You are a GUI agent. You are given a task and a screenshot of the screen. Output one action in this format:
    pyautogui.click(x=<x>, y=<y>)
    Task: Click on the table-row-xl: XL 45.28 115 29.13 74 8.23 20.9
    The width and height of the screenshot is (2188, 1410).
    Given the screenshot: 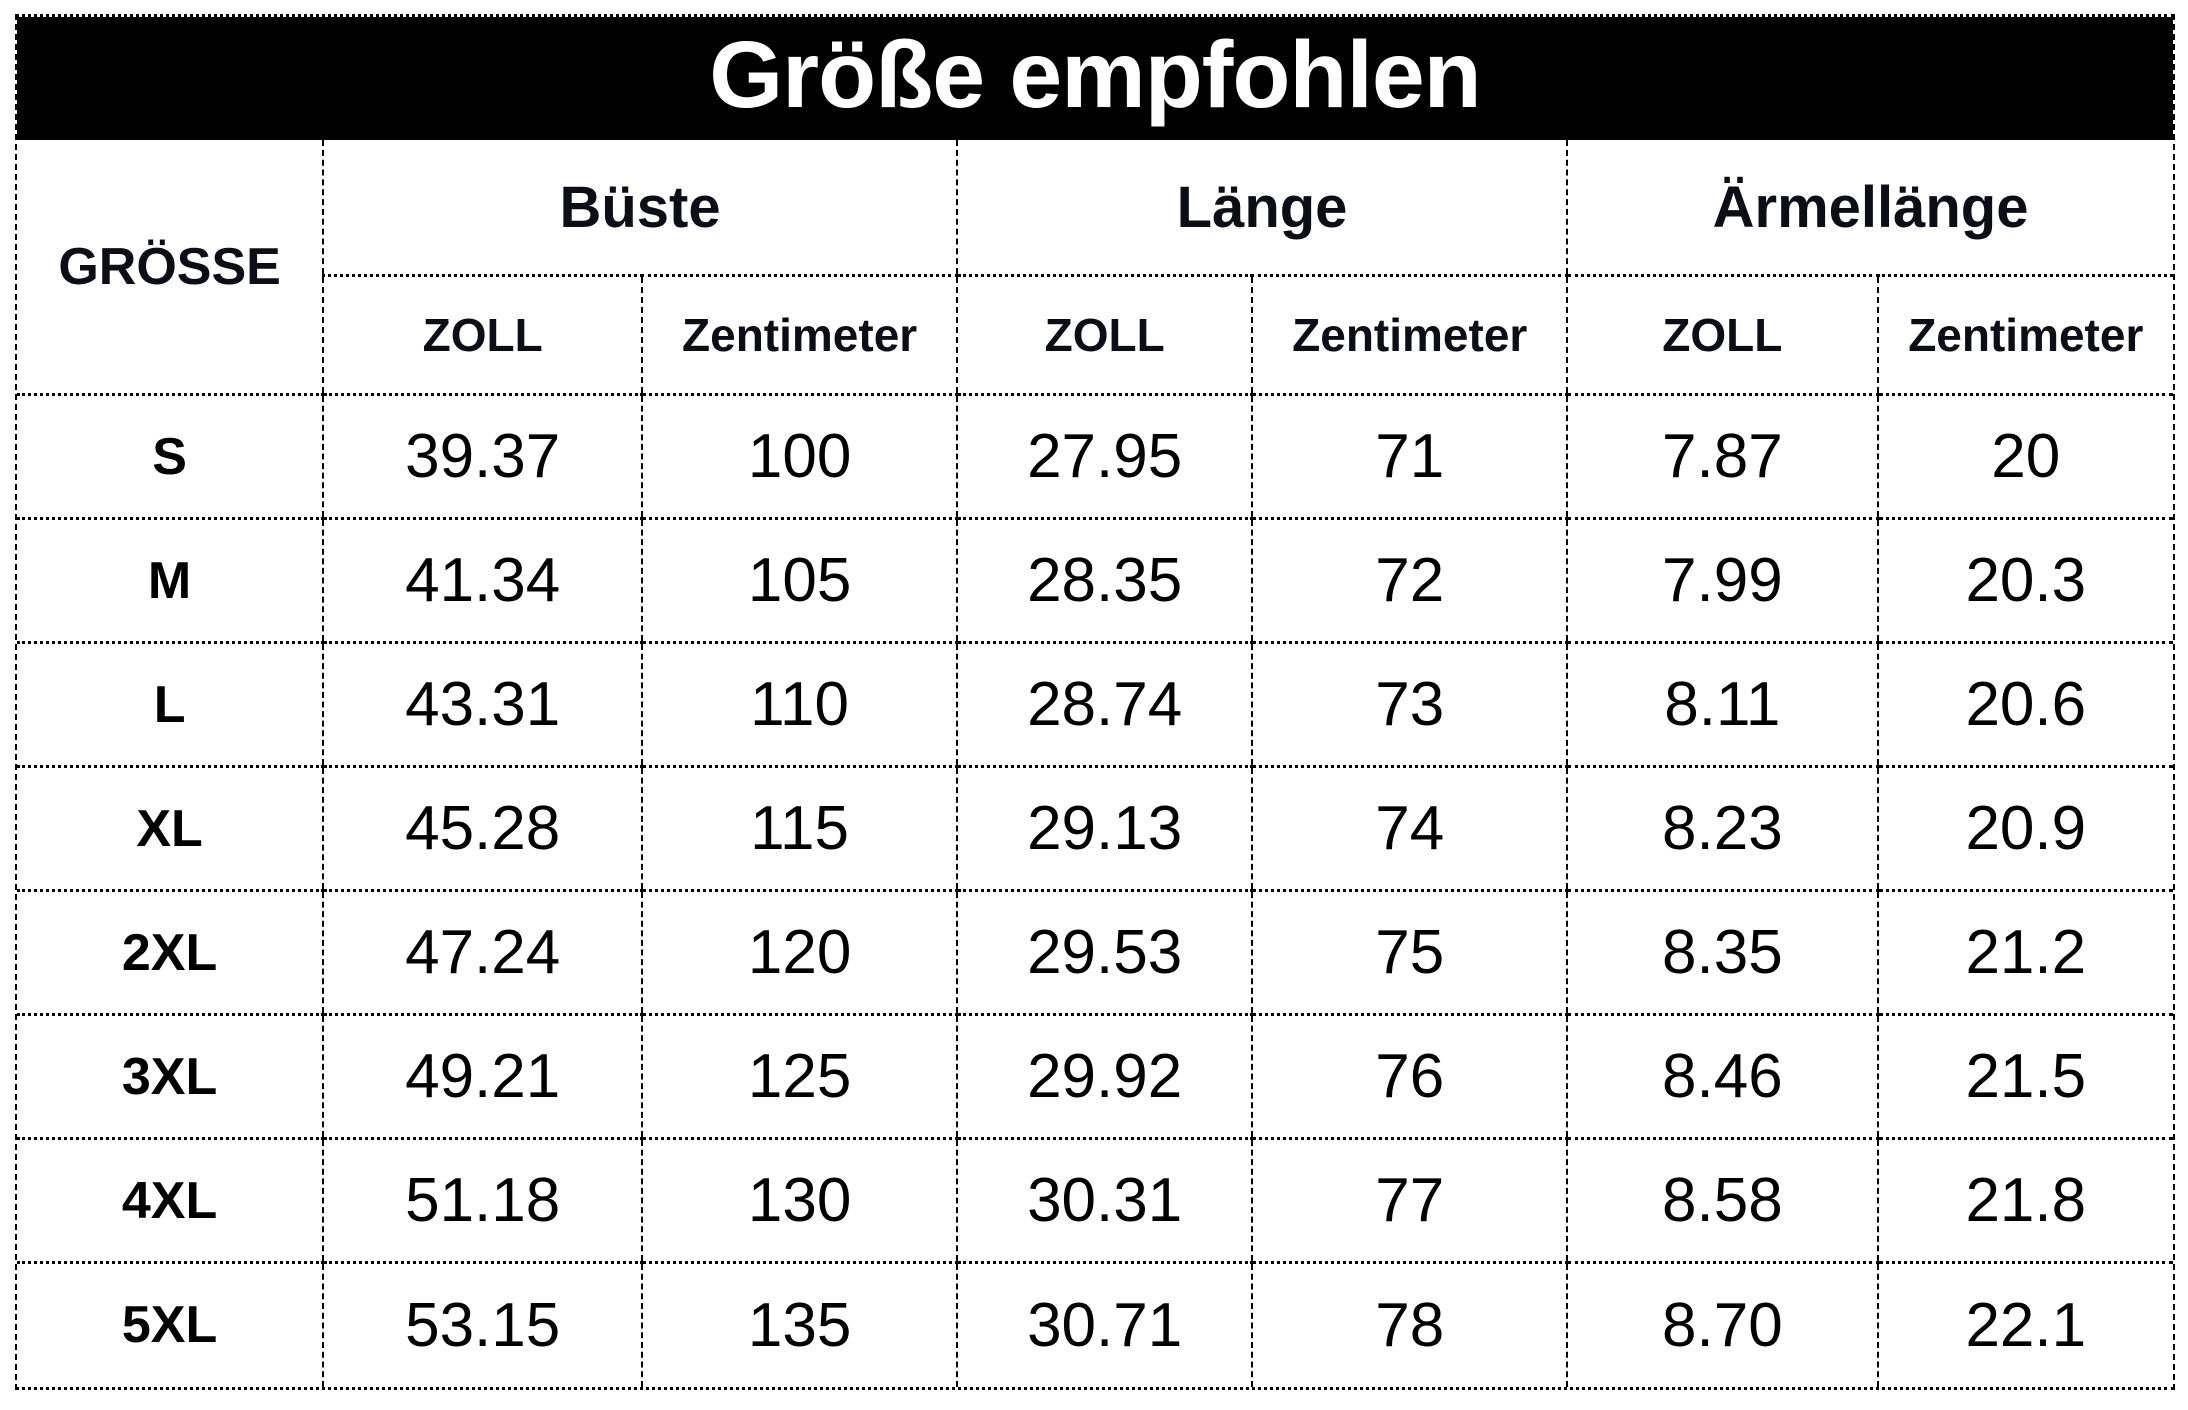 What is the action you would take?
    pyautogui.click(x=1095, y=829)
    